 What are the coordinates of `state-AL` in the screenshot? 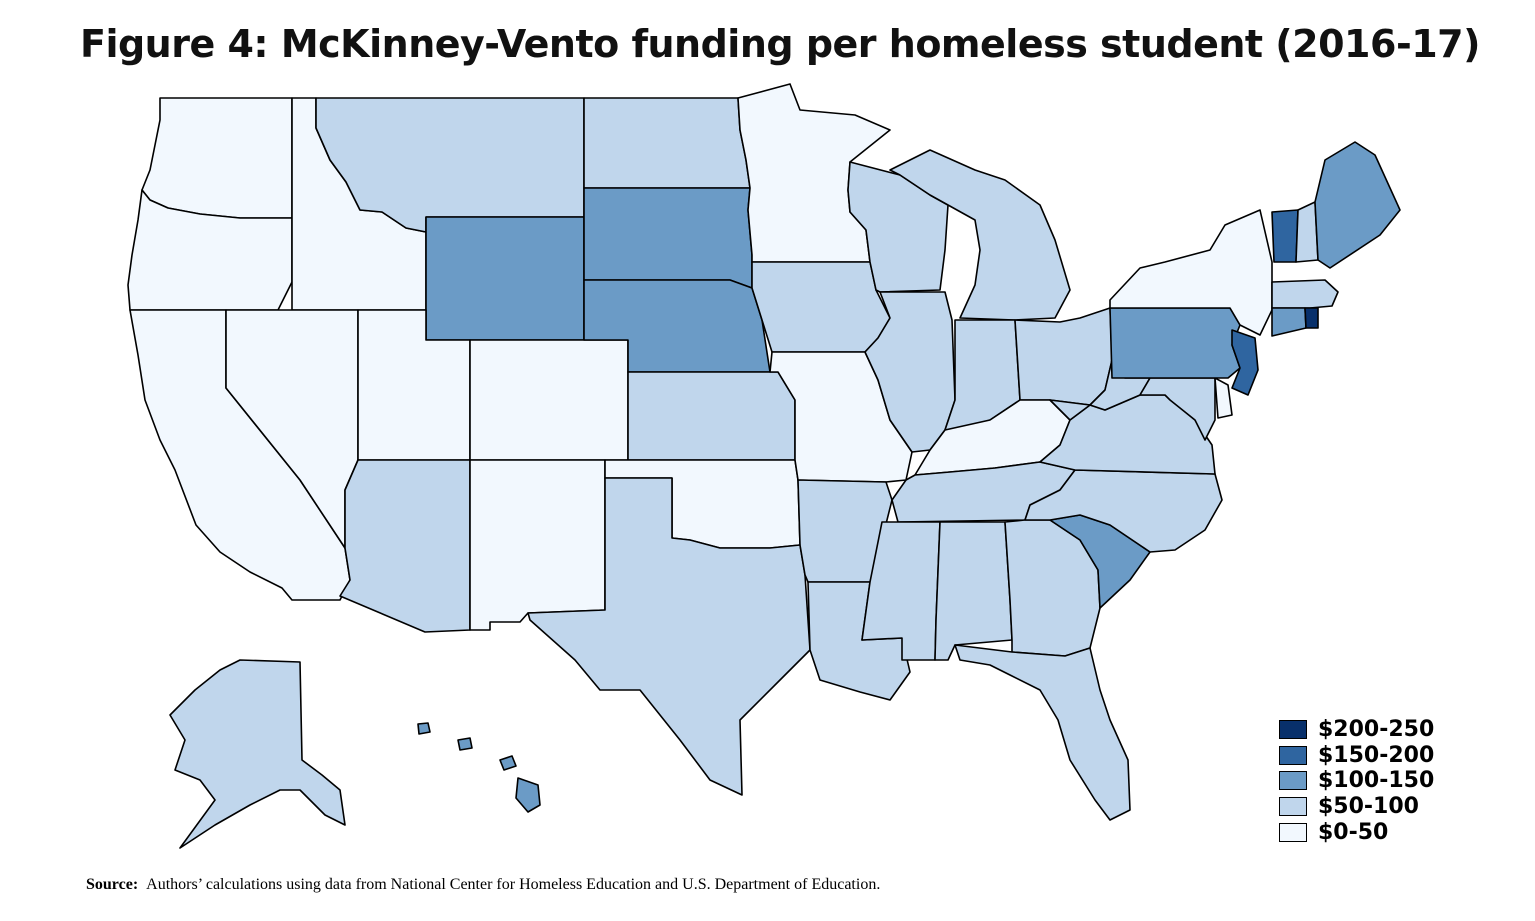 It's located at (973, 591).